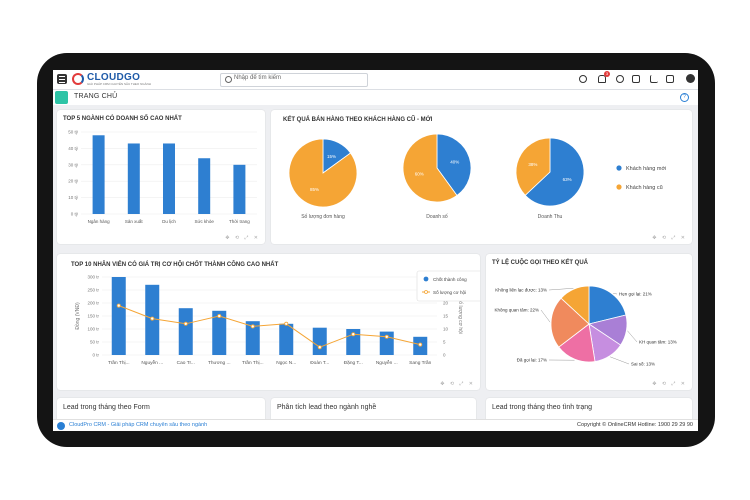 The image size is (750, 500). I want to click on avatar-icon, so click(690, 78).